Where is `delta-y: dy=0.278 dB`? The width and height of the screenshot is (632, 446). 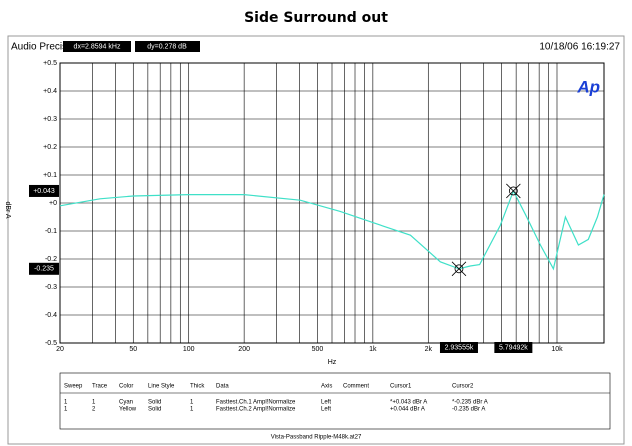
delta-y: dy=0.278 dB is located at coordinates (167, 46).